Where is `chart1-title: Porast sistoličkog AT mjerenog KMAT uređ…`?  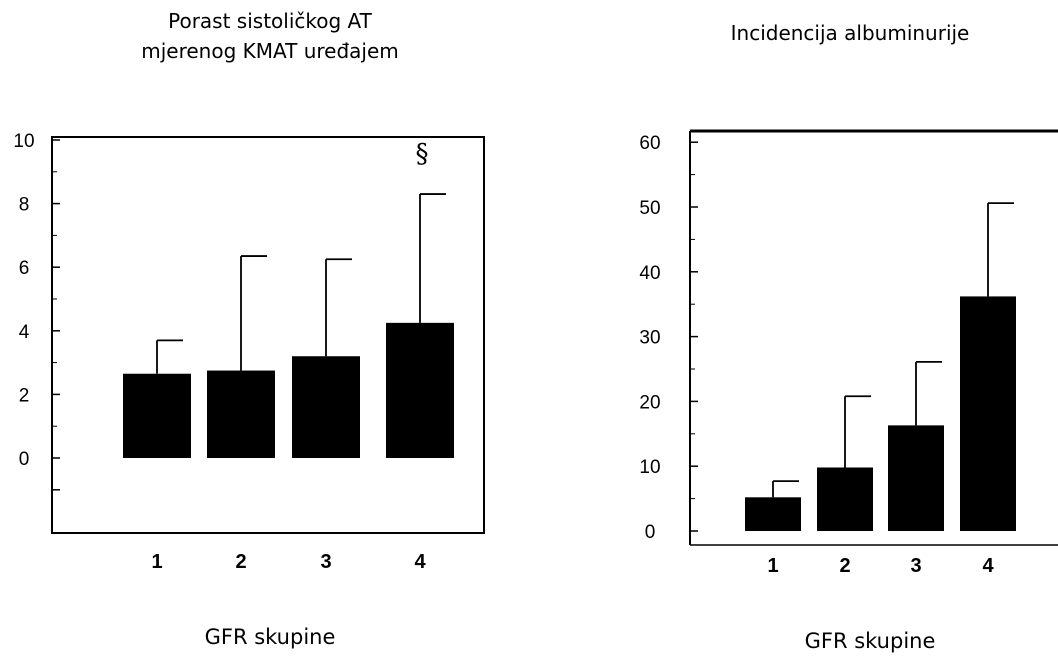 chart1-title: Porast sistoličkog AT mjerenog KMAT uređ… is located at coordinates (270, 36).